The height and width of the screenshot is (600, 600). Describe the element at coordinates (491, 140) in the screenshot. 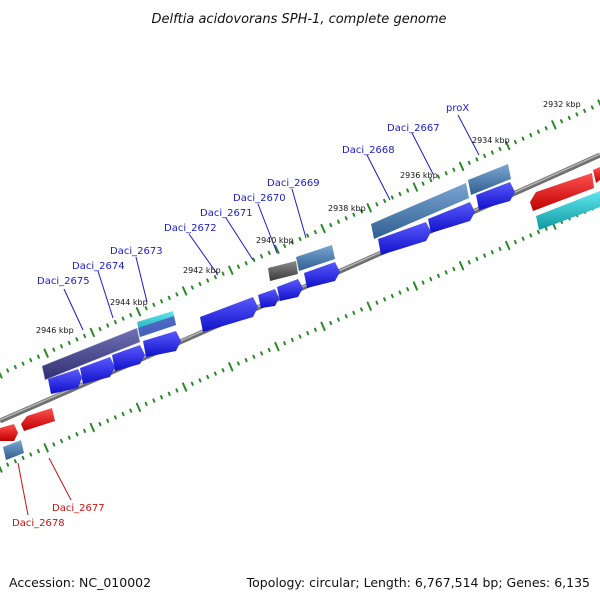

I see `kbp-label: 2934 kbp` at that location.